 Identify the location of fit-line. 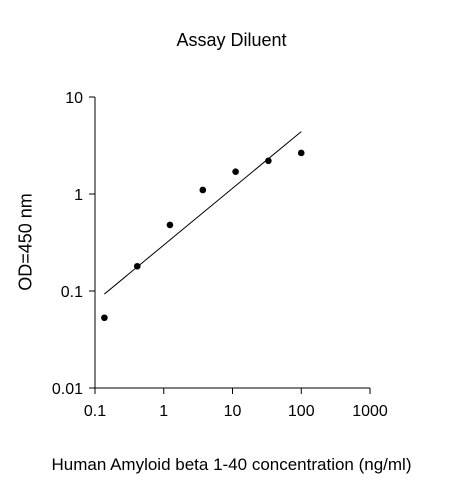
(203, 213).